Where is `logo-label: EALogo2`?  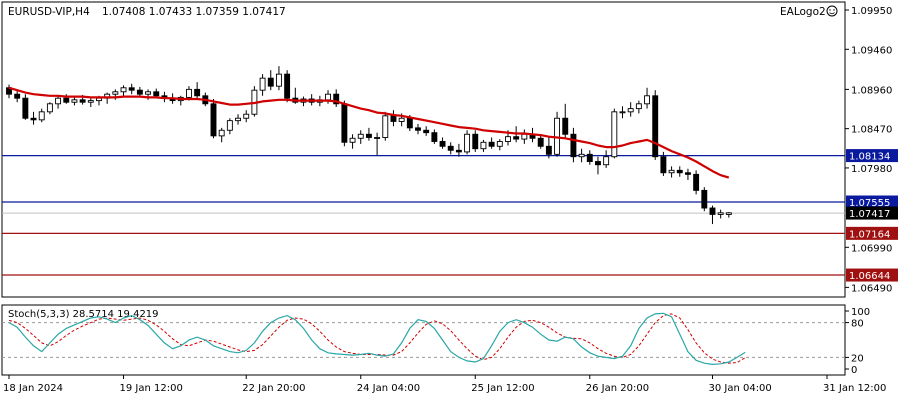 logo-label: EALogo2 is located at coordinates (803, 12).